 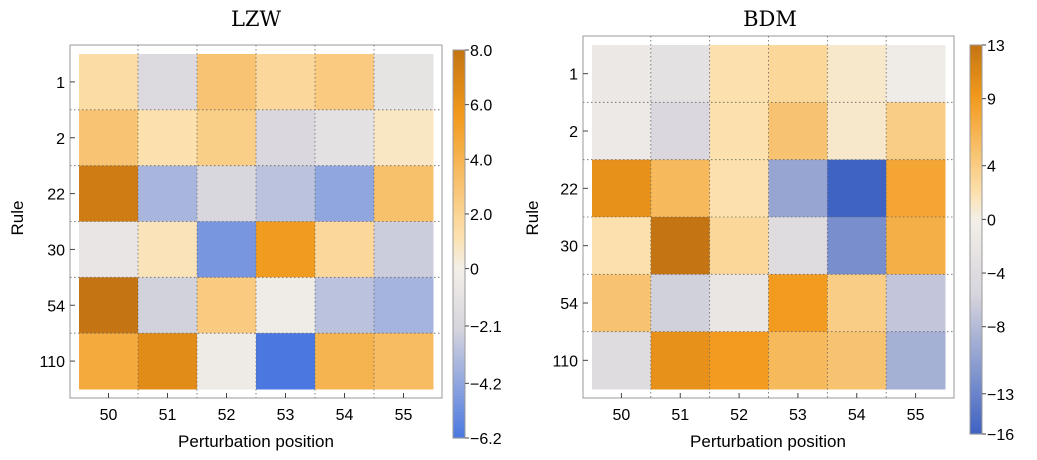 I want to click on colorbar-tick-label: 6.0, so click(x=481, y=106).